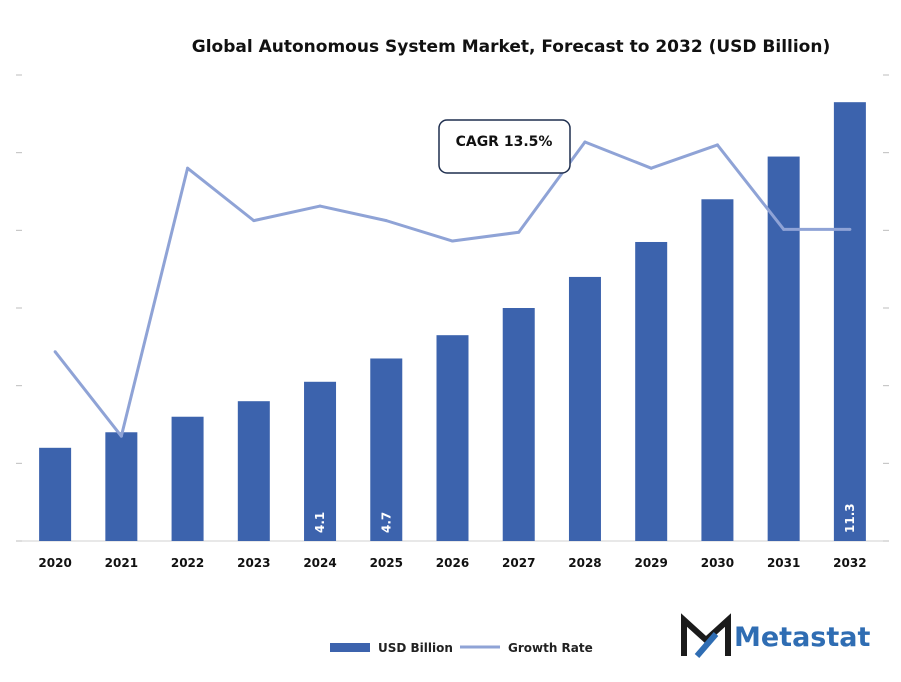 Image resolution: width=901 pixels, height=682 pixels. What do you see at coordinates (706, 635) in the screenshot?
I see `metastat-m-icon` at bounding box center [706, 635].